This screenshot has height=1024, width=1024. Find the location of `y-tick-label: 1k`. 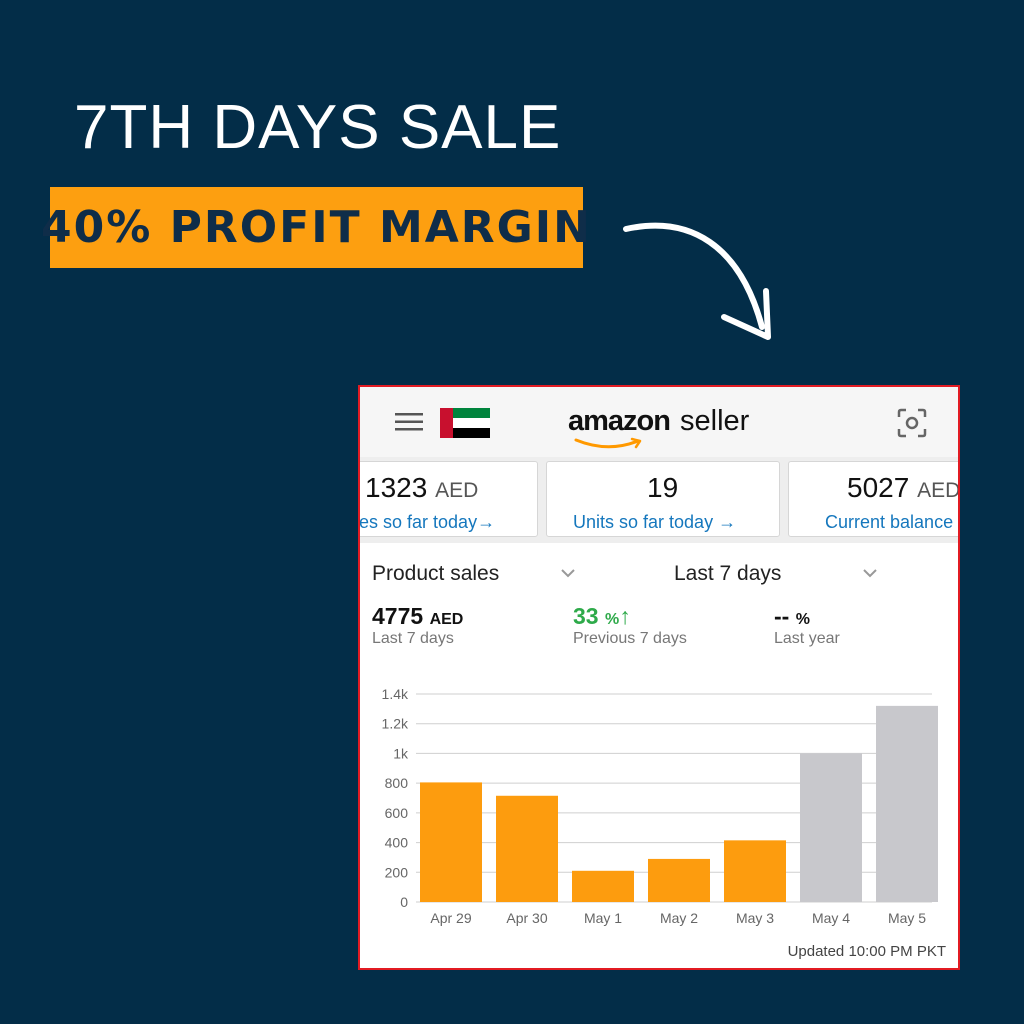

y-tick-label: 1k is located at coordinates (401, 753).